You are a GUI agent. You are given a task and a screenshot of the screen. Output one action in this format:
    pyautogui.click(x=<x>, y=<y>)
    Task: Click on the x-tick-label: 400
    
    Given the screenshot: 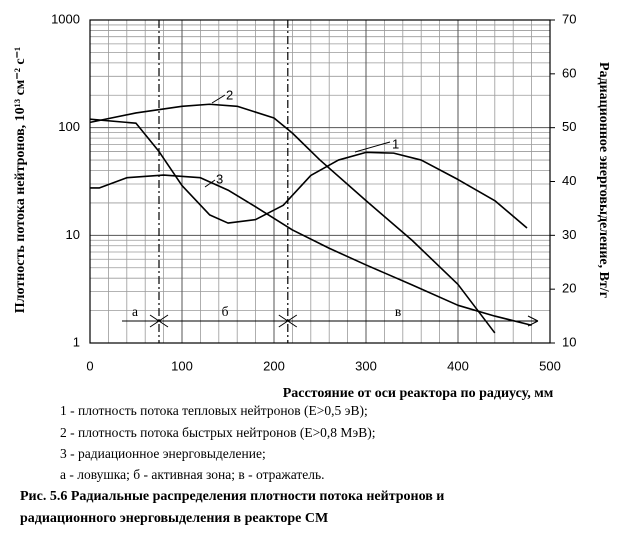 What is the action you would take?
    pyautogui.click(x=458, y=365)
    